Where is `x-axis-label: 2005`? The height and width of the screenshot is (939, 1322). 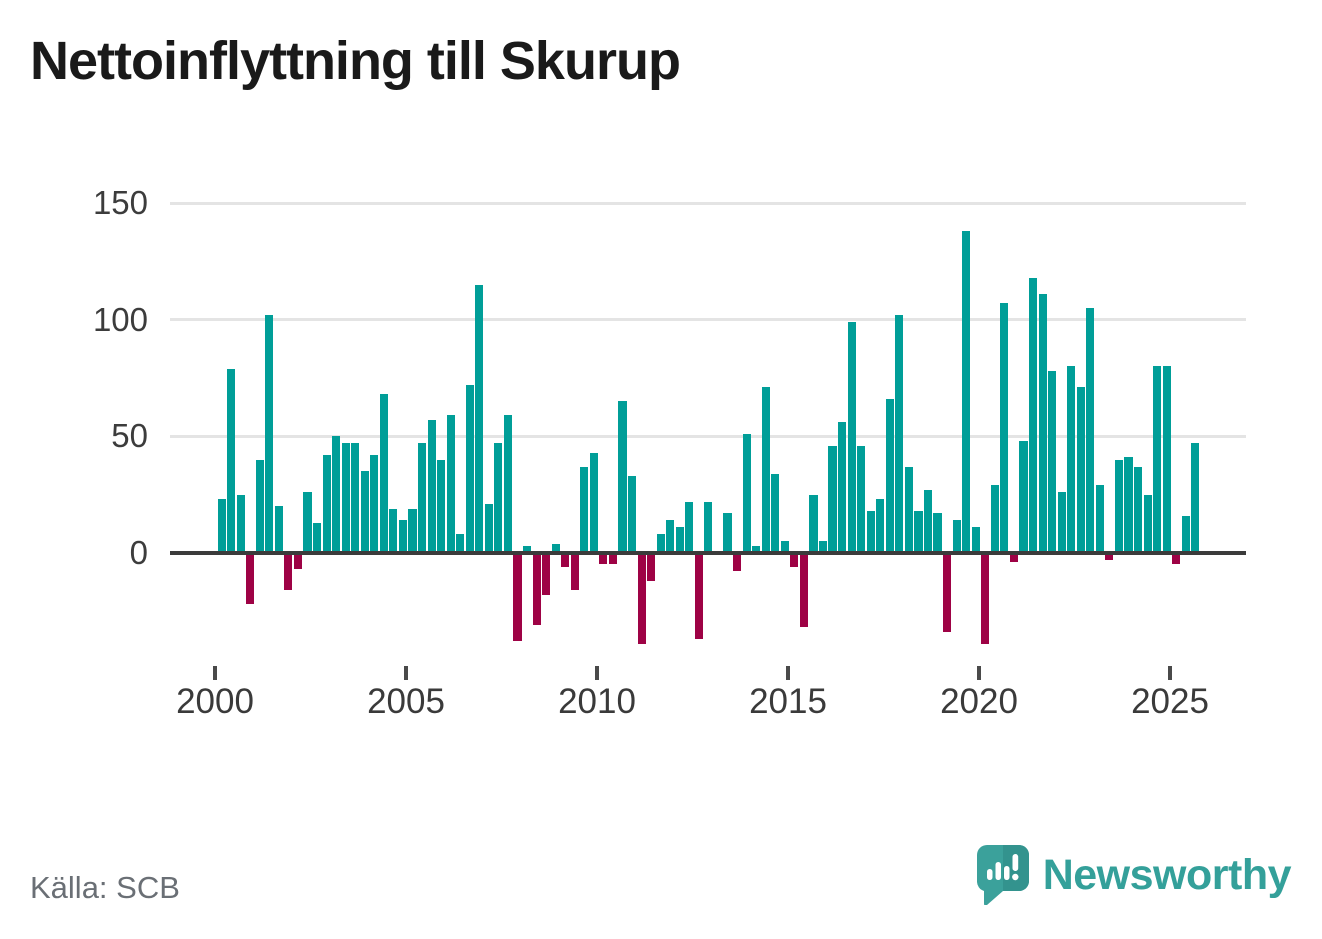
x-axis-label: 2005 is located at coordinates (406, 701).